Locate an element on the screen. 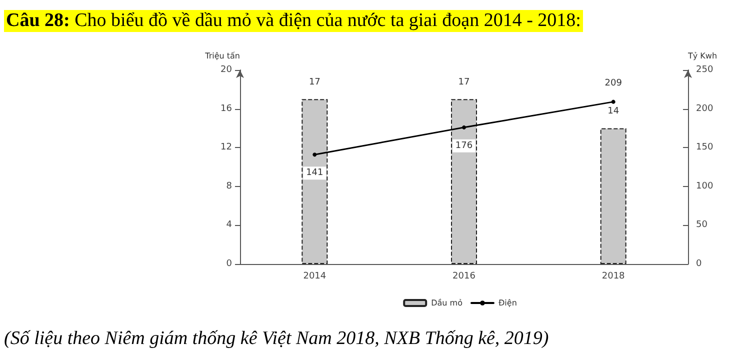 Image resolution: width=740 pixels, height=362 pixels. y-axis-title: Triệu tấn is located at coordinates (222, 56).